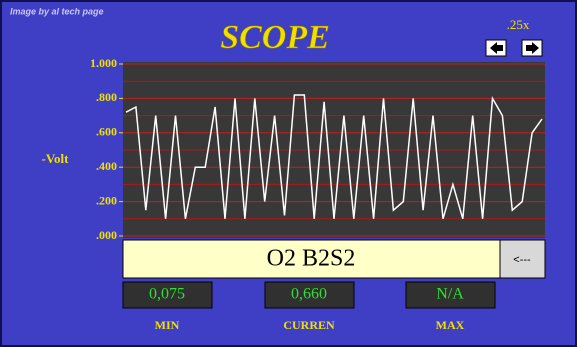 The width and height of the screenshot is (577, 347). What do you see at coordinates (309, 325) in the screenshot?
I see `readout-label: CURREN` at bounding box center [309, 325].